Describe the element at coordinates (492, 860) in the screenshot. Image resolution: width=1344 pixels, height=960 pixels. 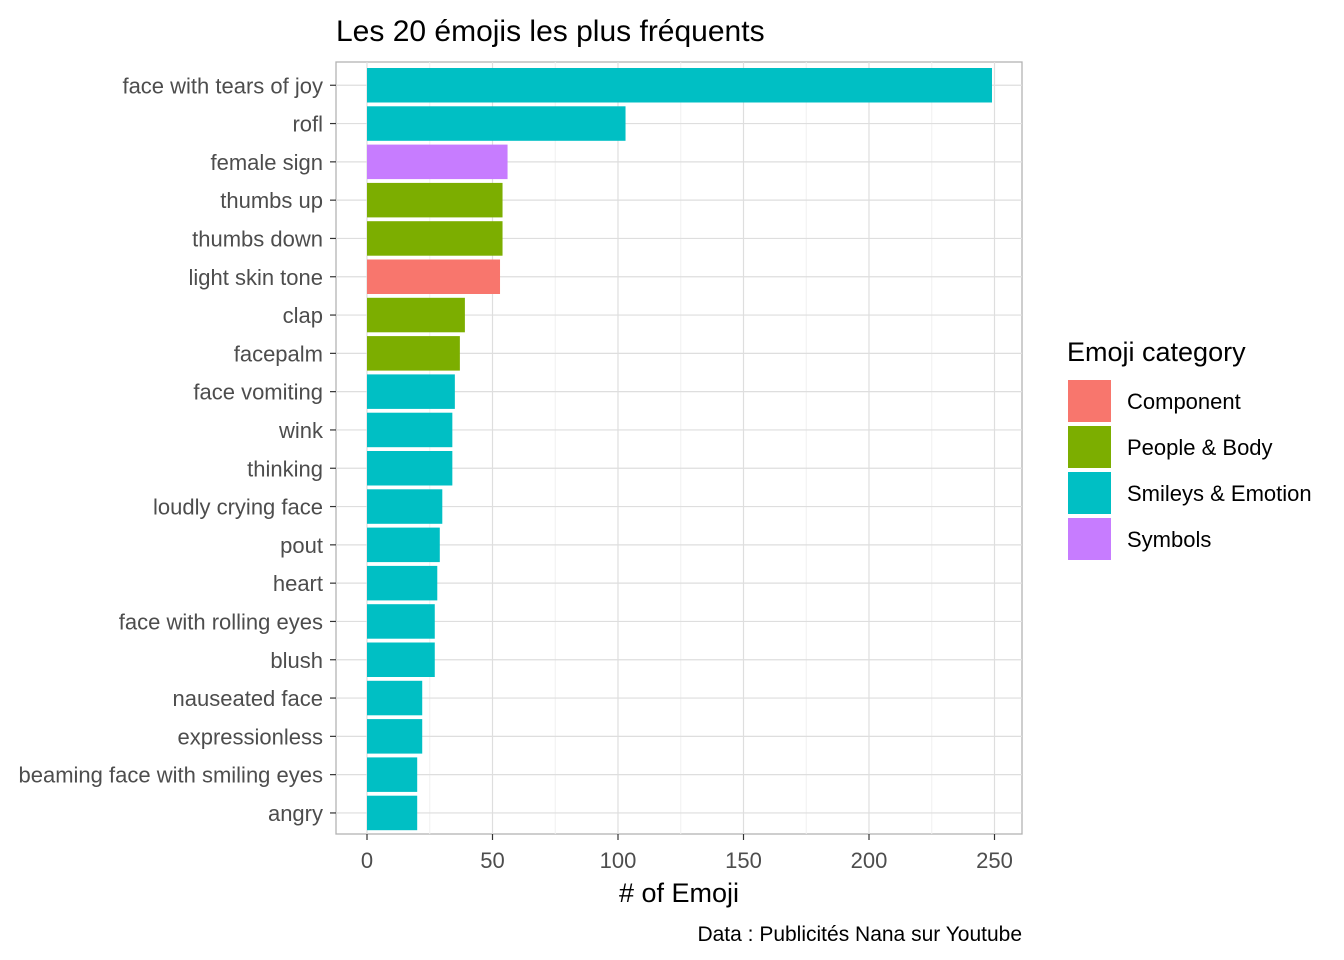
I see `x-tick-label-50: 50` at that location.